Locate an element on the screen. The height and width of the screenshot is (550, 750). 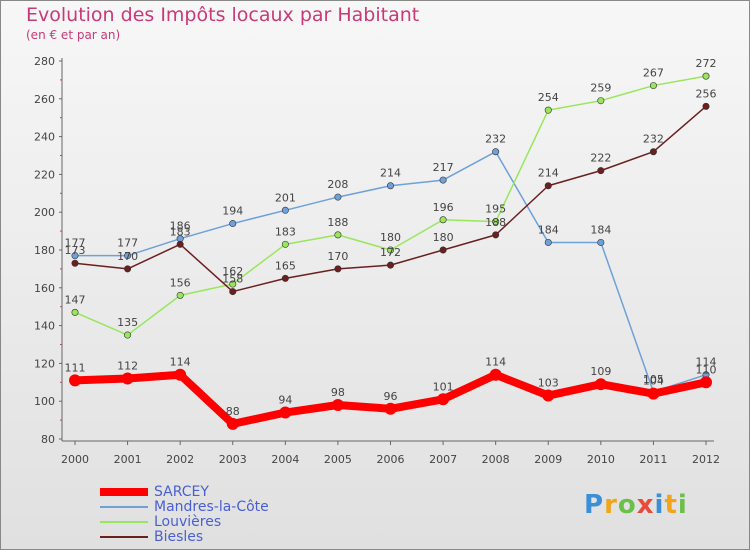
legend-swatch-sarcey is located at coordinates (124, 491).